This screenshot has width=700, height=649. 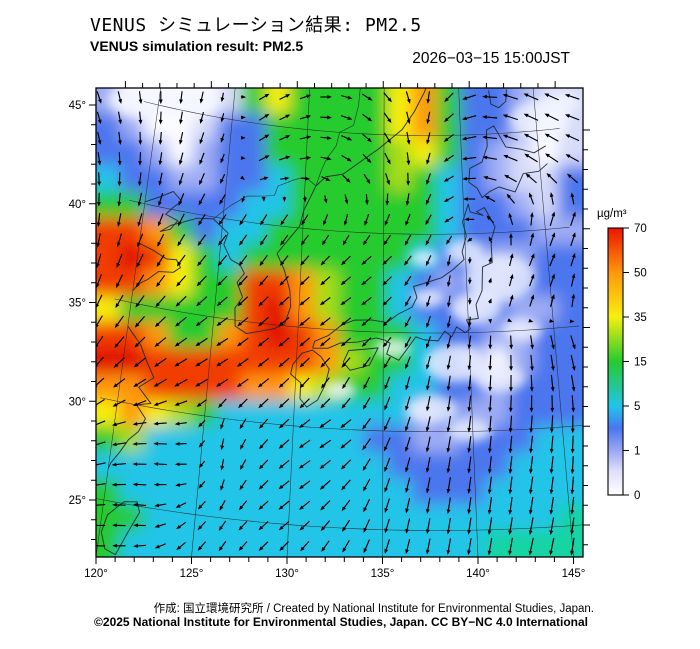 What do you see at coordinates (96, 574) in the screenshot?
I see `lon-tick-label: 120°` at bounding box center [96, 574].